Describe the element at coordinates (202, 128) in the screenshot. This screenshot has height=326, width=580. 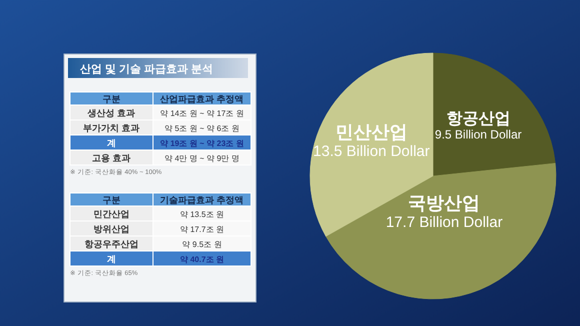
I see `text: 약 5조 원 ~ 약 6조 원` at that location.